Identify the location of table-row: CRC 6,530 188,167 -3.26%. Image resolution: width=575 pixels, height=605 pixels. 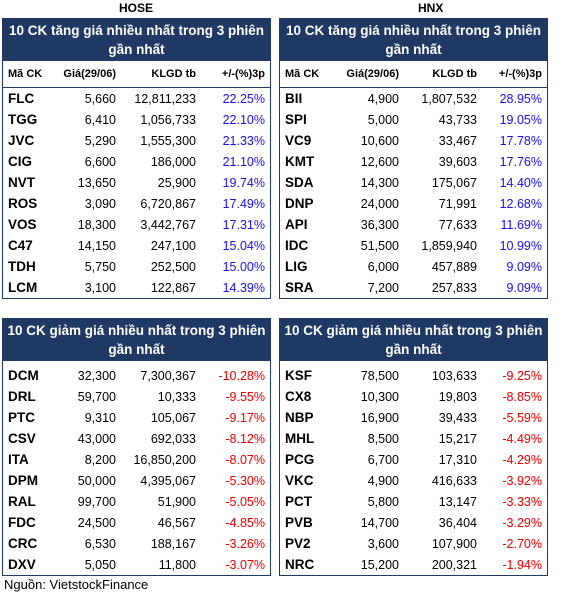
(136, 543).